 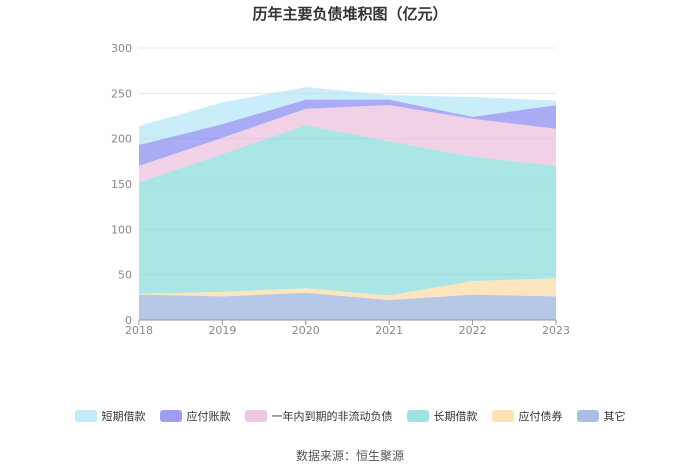 I want to click on legend-label: 短期借款, so click(x=123, y=416).